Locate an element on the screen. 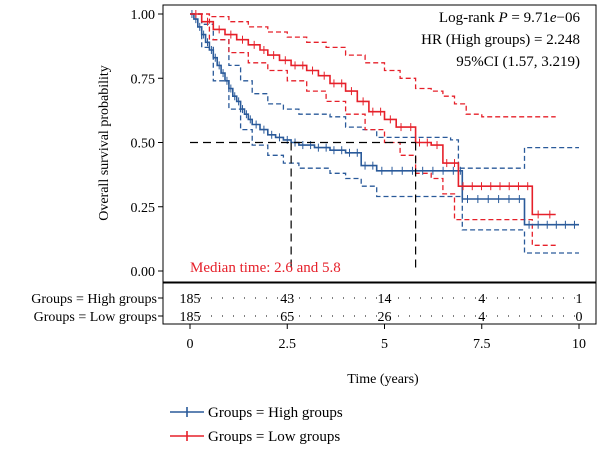  legend-label: Groups = Low groups is located at coordinates (274, 437).